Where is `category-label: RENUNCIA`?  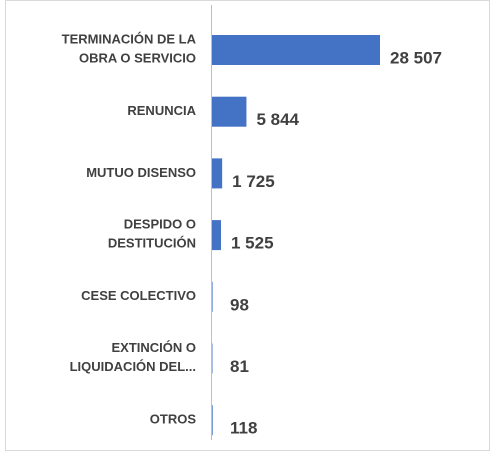
category-label: RENUNCIA is located at coordinates (161, 110).